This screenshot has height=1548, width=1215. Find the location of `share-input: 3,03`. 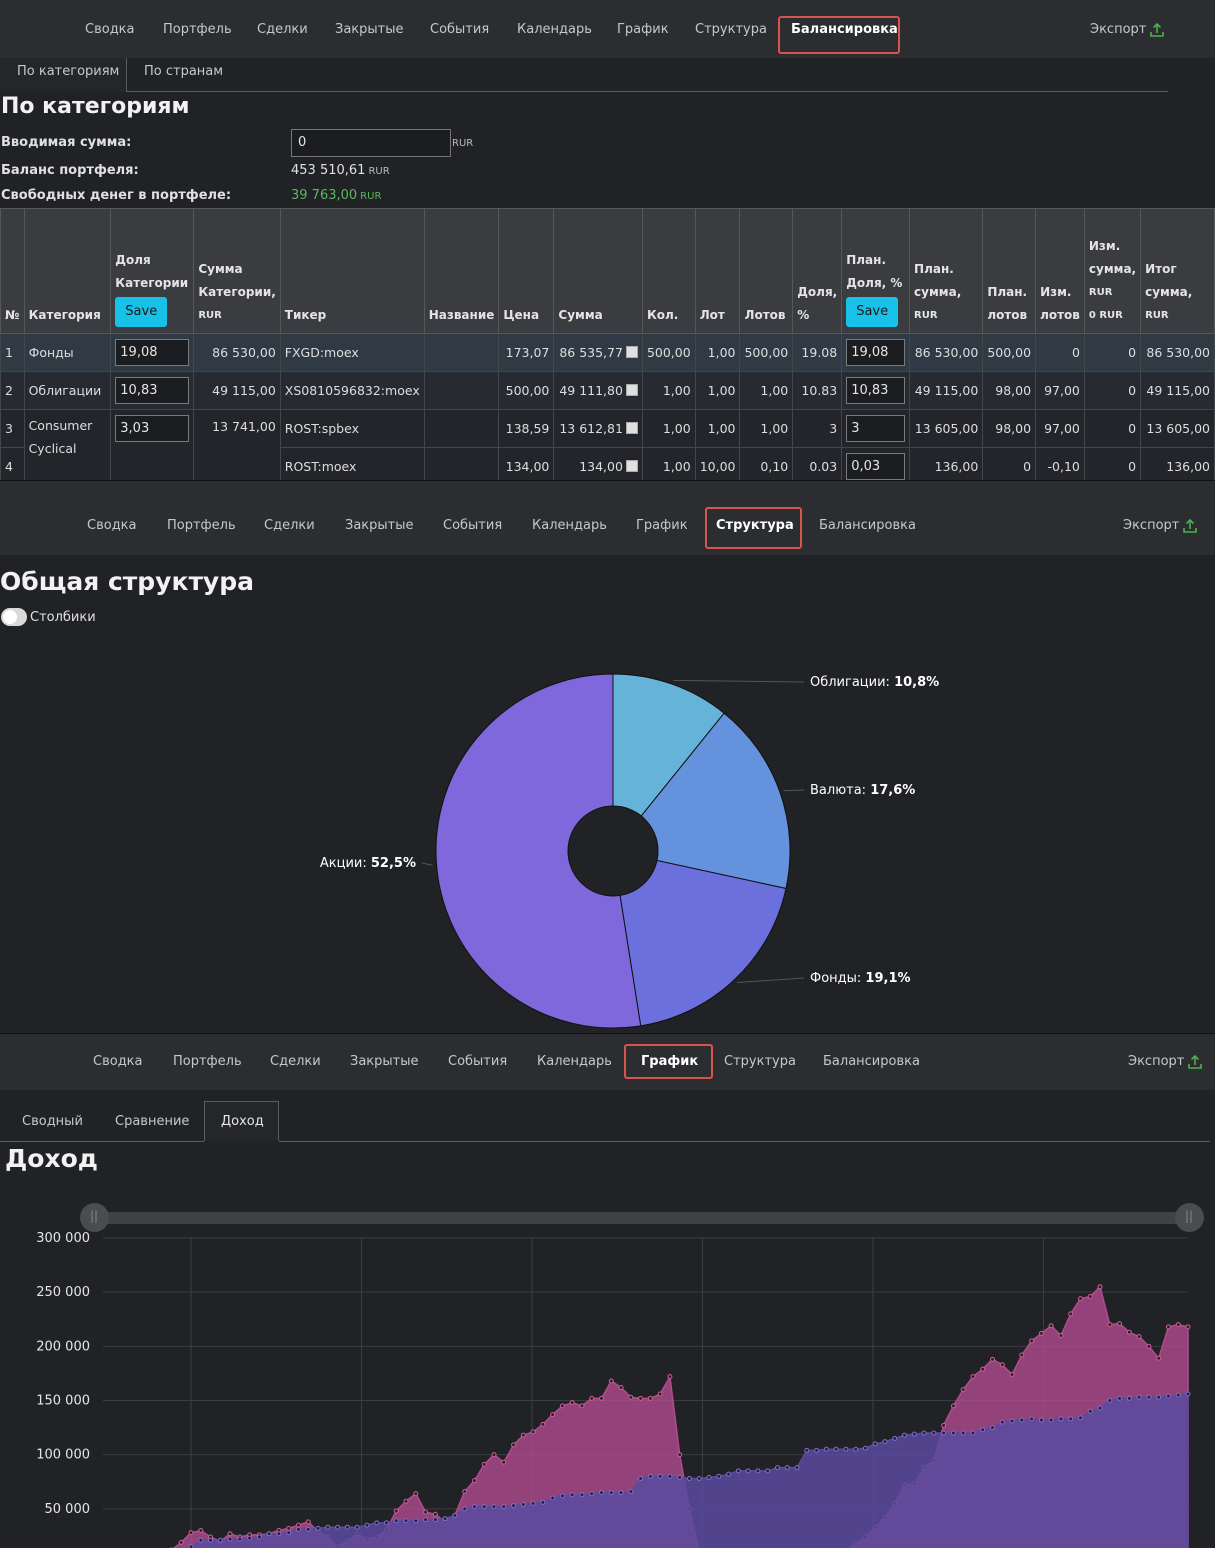

share-input: 3,03 is located at coordinates (152, 428).